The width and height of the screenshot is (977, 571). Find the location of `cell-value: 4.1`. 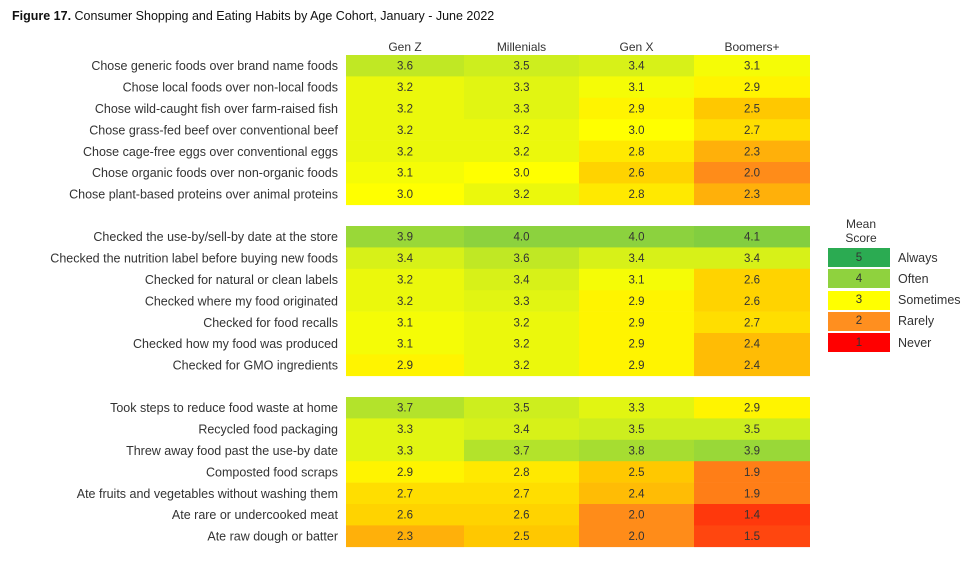

cell-value: 4.1 is located at coordinates (752, 238).